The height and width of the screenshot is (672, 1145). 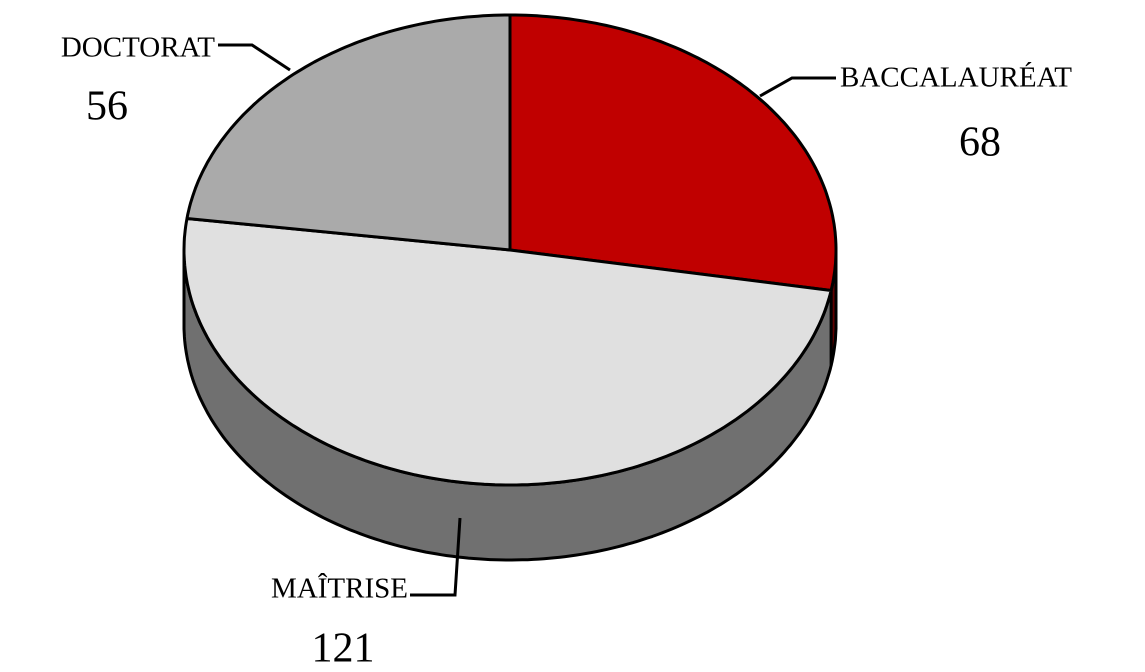 What do you see at coordinates (956, 77) in the screenshot?
I see `slice-label: BACCALAURÉAT` at bounding box center [956, 77].